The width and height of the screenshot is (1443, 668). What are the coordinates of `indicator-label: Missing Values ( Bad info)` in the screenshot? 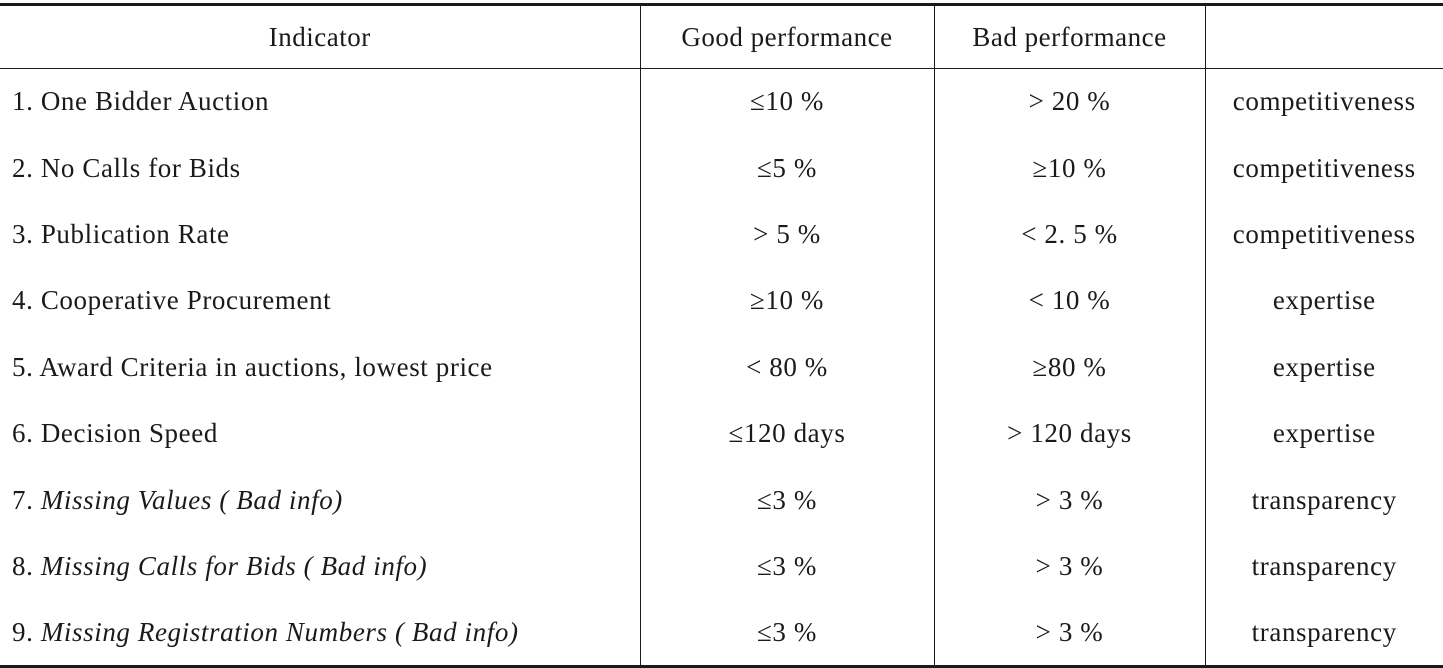 It's located at (191, 499).